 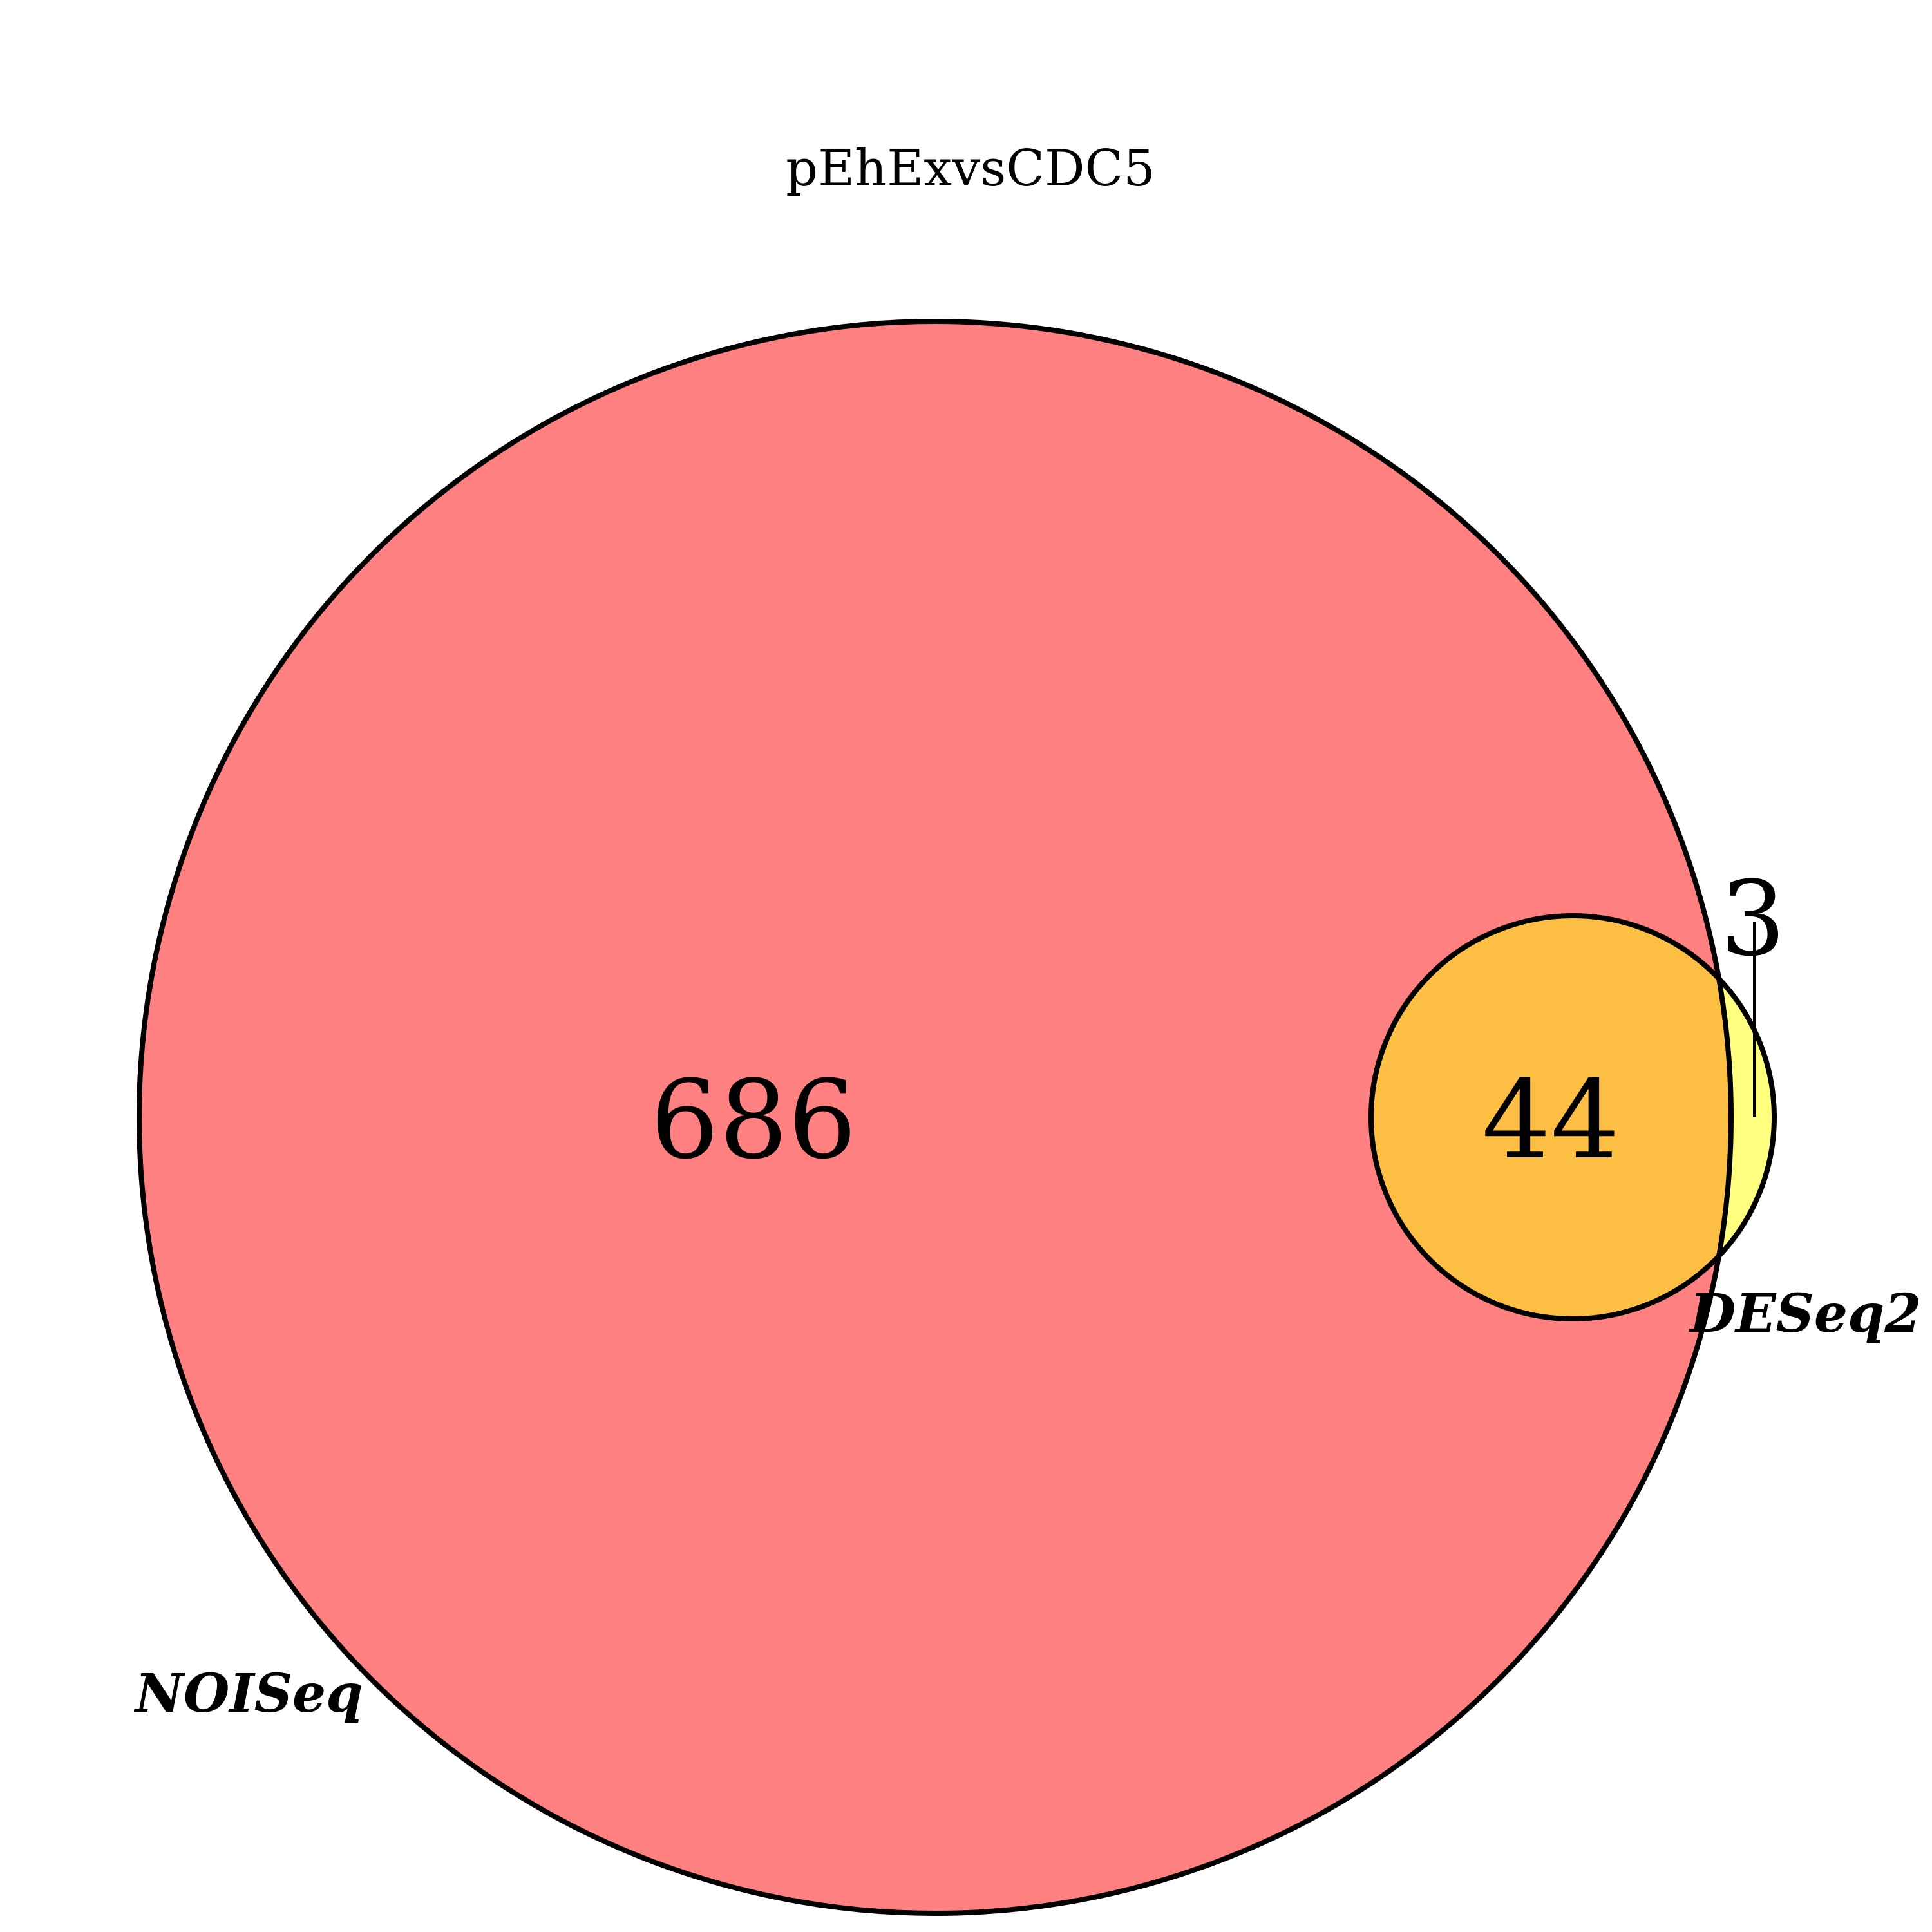 I want to click on set-label-deseq2: DESeq2, so click(x=1805, y=1314).